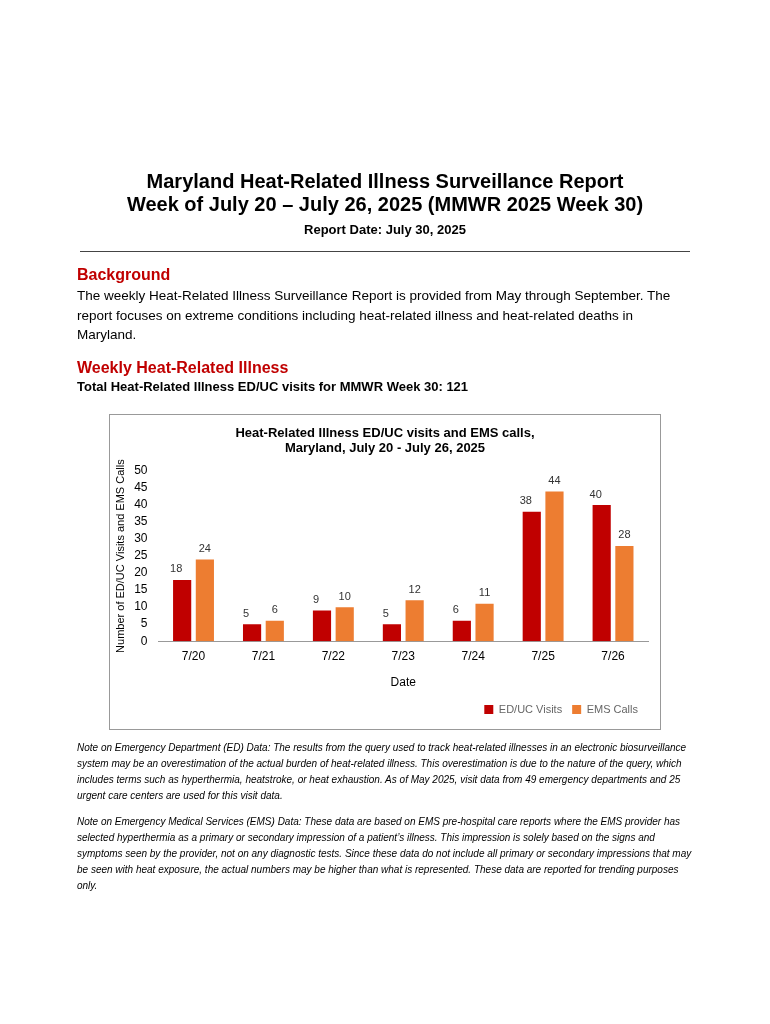  What do you see at coordinates (414, 588) in the screenshot?
I see `data-label: 12` at bounding box center [414, 588].